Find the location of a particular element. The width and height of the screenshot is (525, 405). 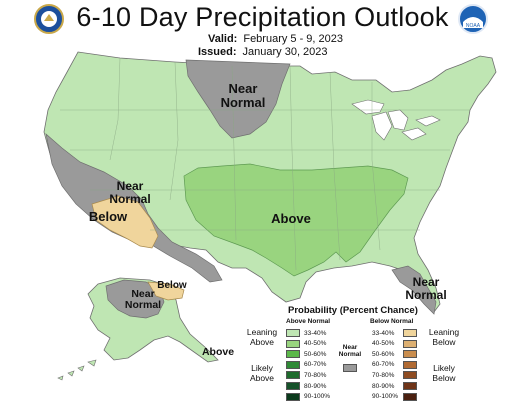

legend-below-header: Below Normal is located at coordinates (392, 321).